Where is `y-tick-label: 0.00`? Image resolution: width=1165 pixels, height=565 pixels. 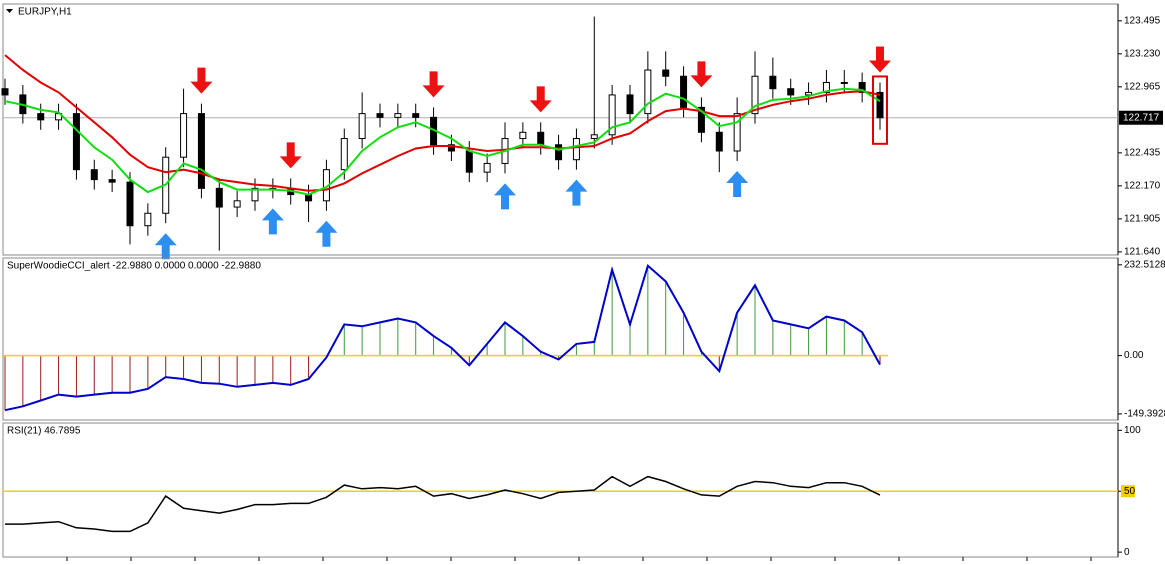 y-tick-label: 0.00 is located at coordinates (1134, 355).